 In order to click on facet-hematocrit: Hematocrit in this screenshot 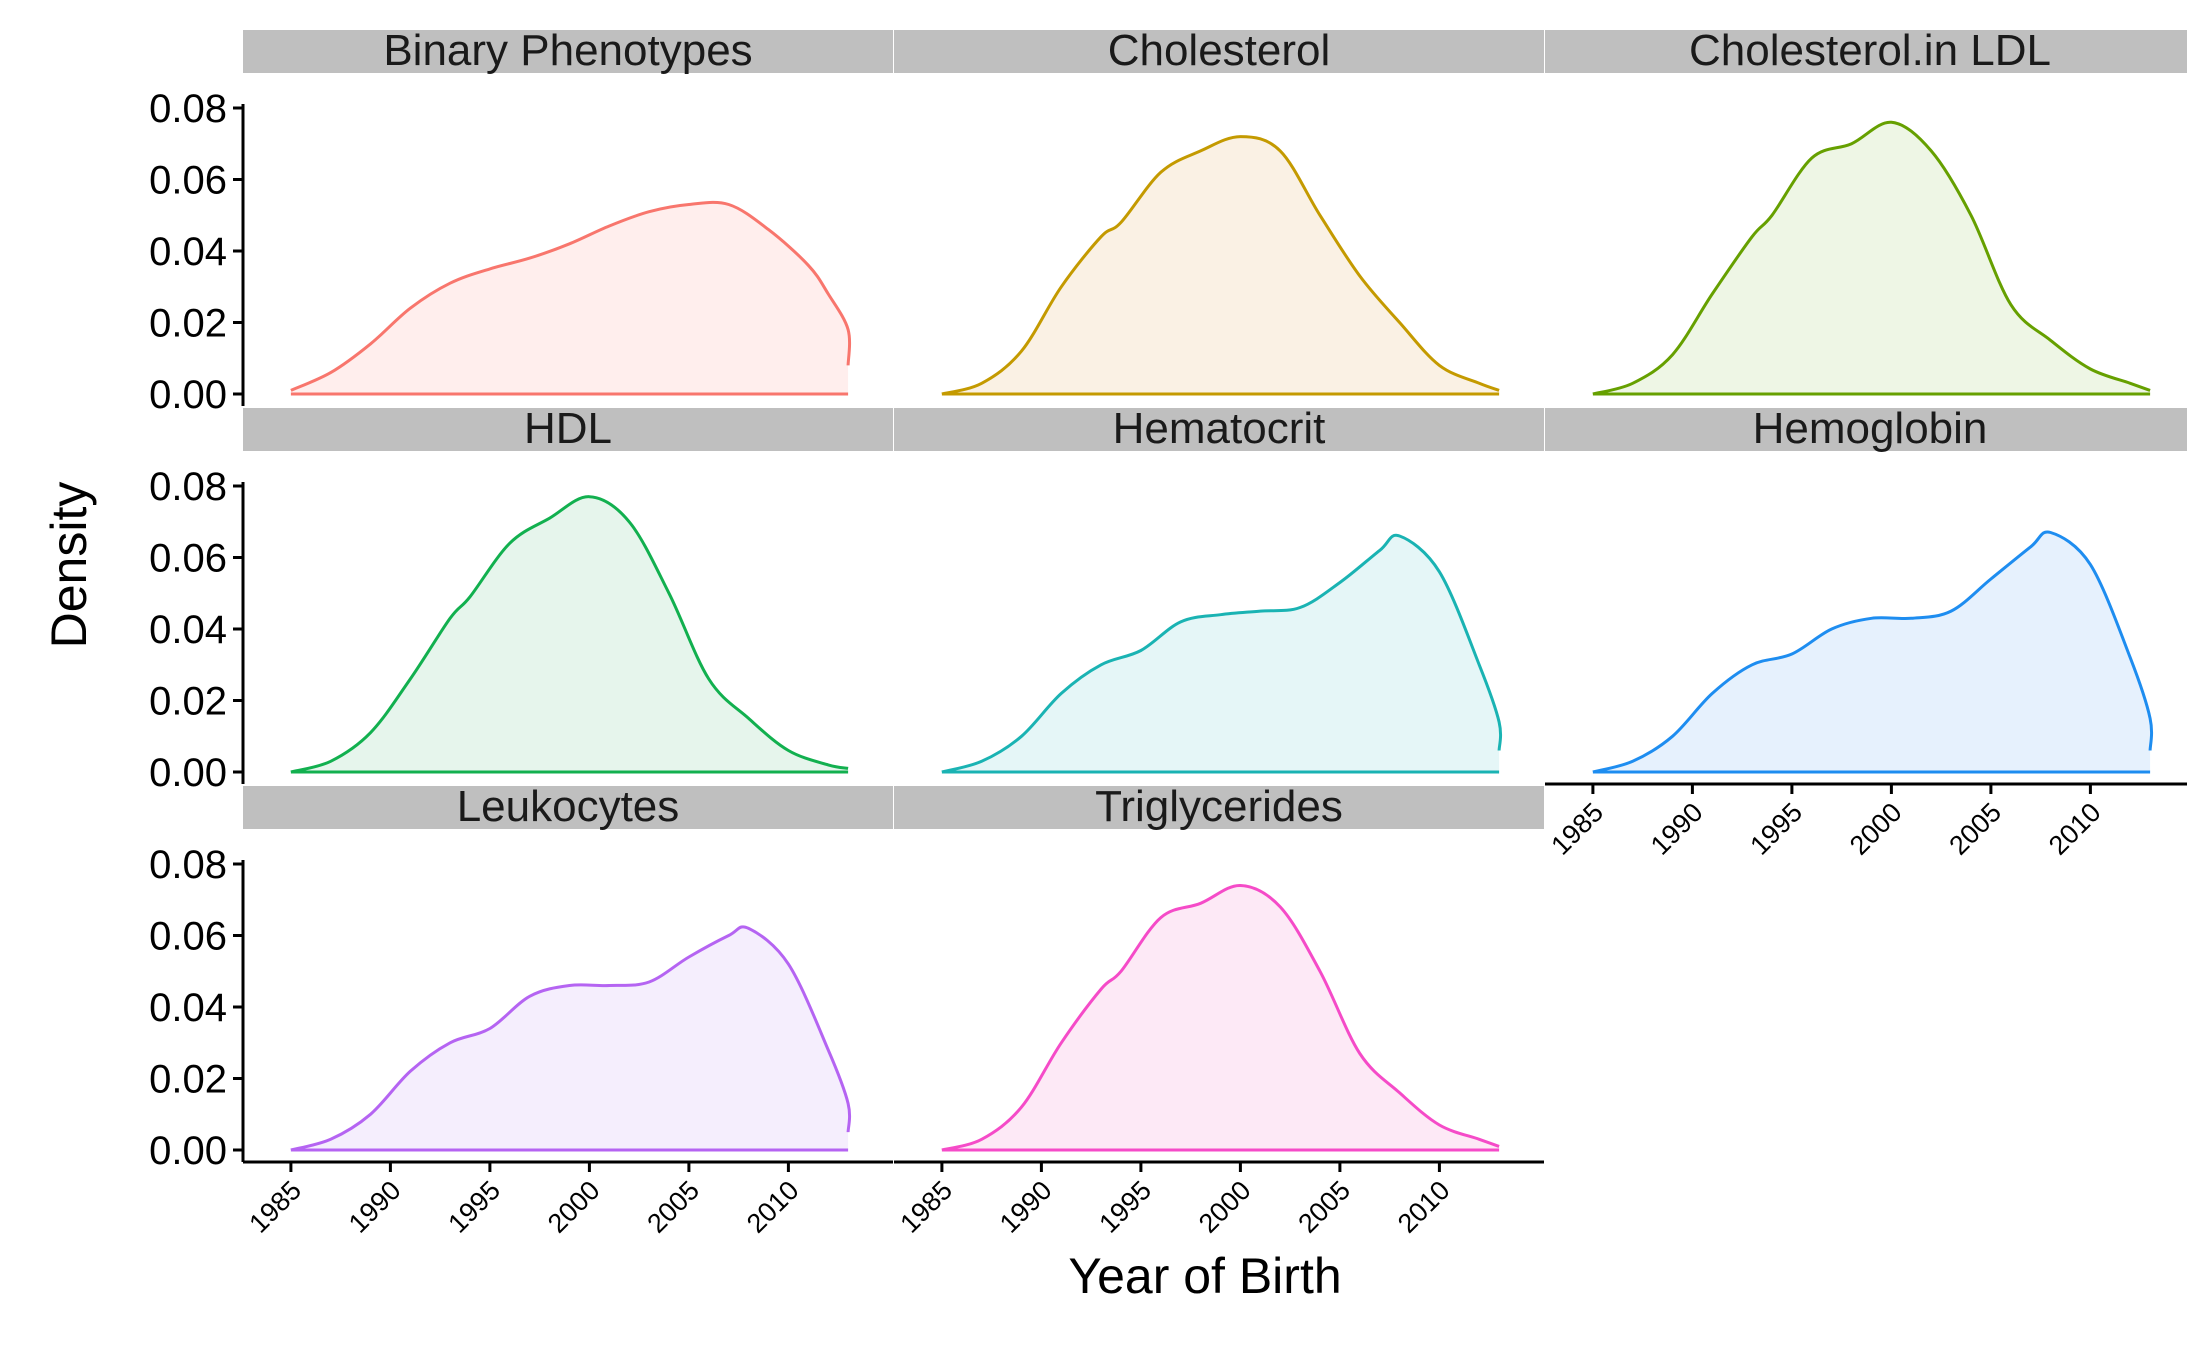, I will do `click(1219, 589)`.